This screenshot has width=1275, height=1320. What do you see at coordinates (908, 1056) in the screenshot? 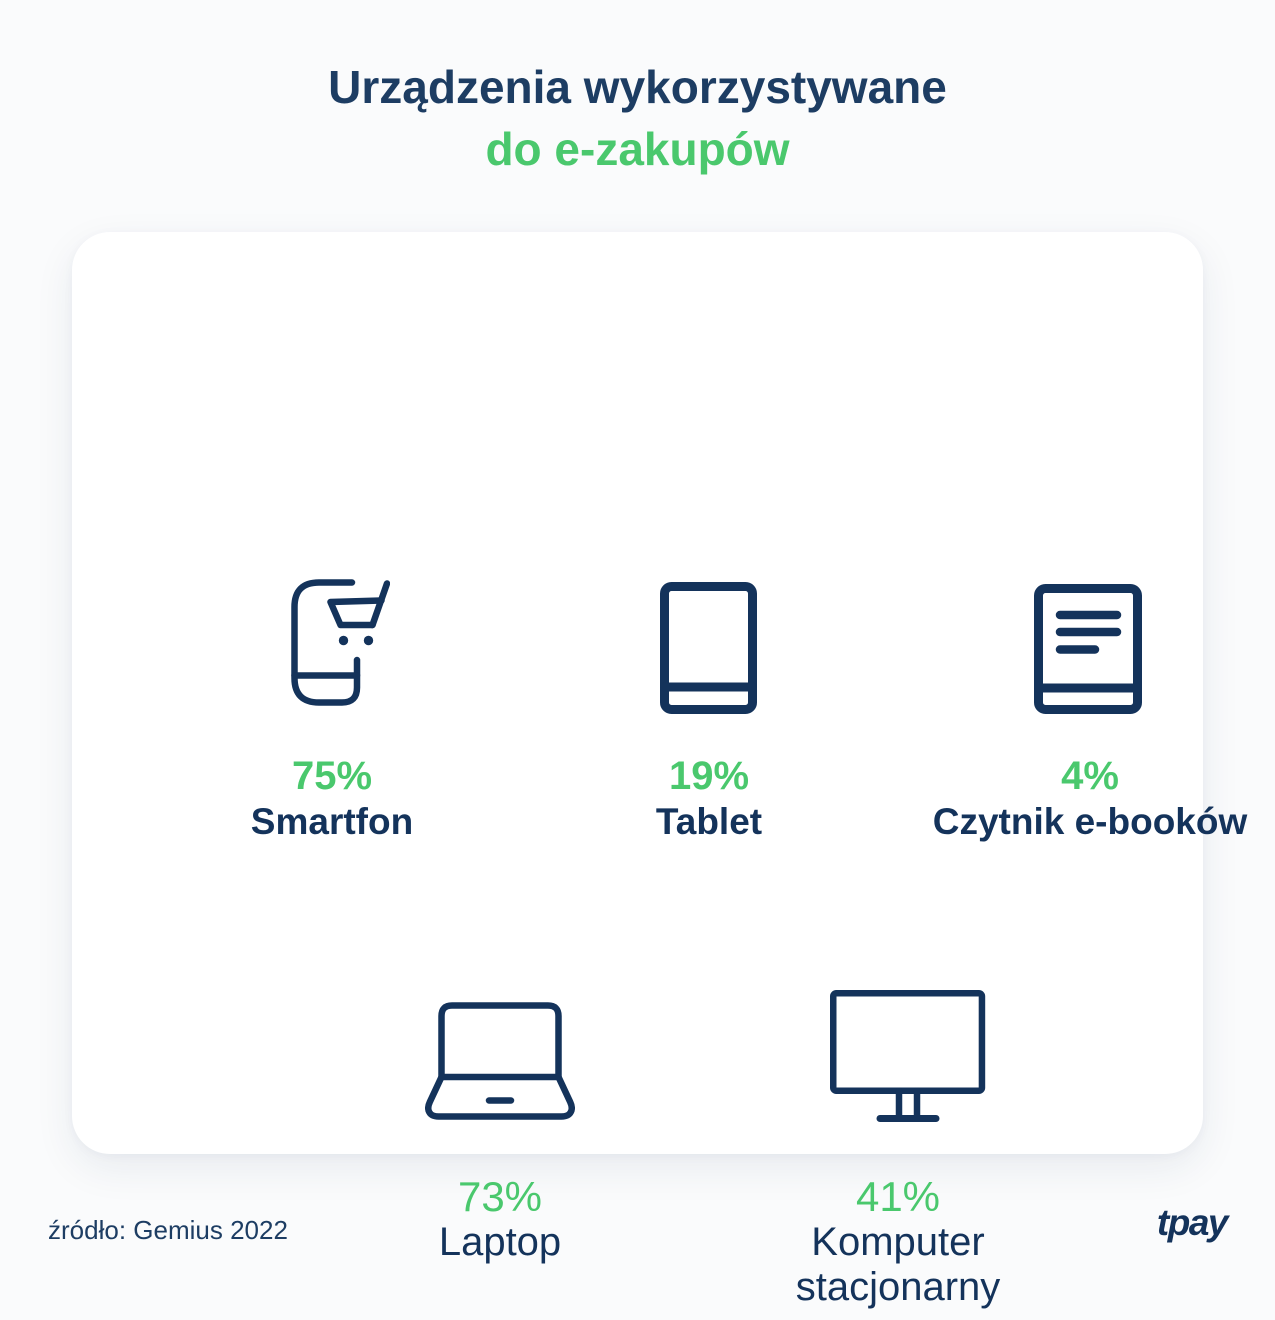
I see `desktop-monitor-icon` at bounding box center [908, 1056].